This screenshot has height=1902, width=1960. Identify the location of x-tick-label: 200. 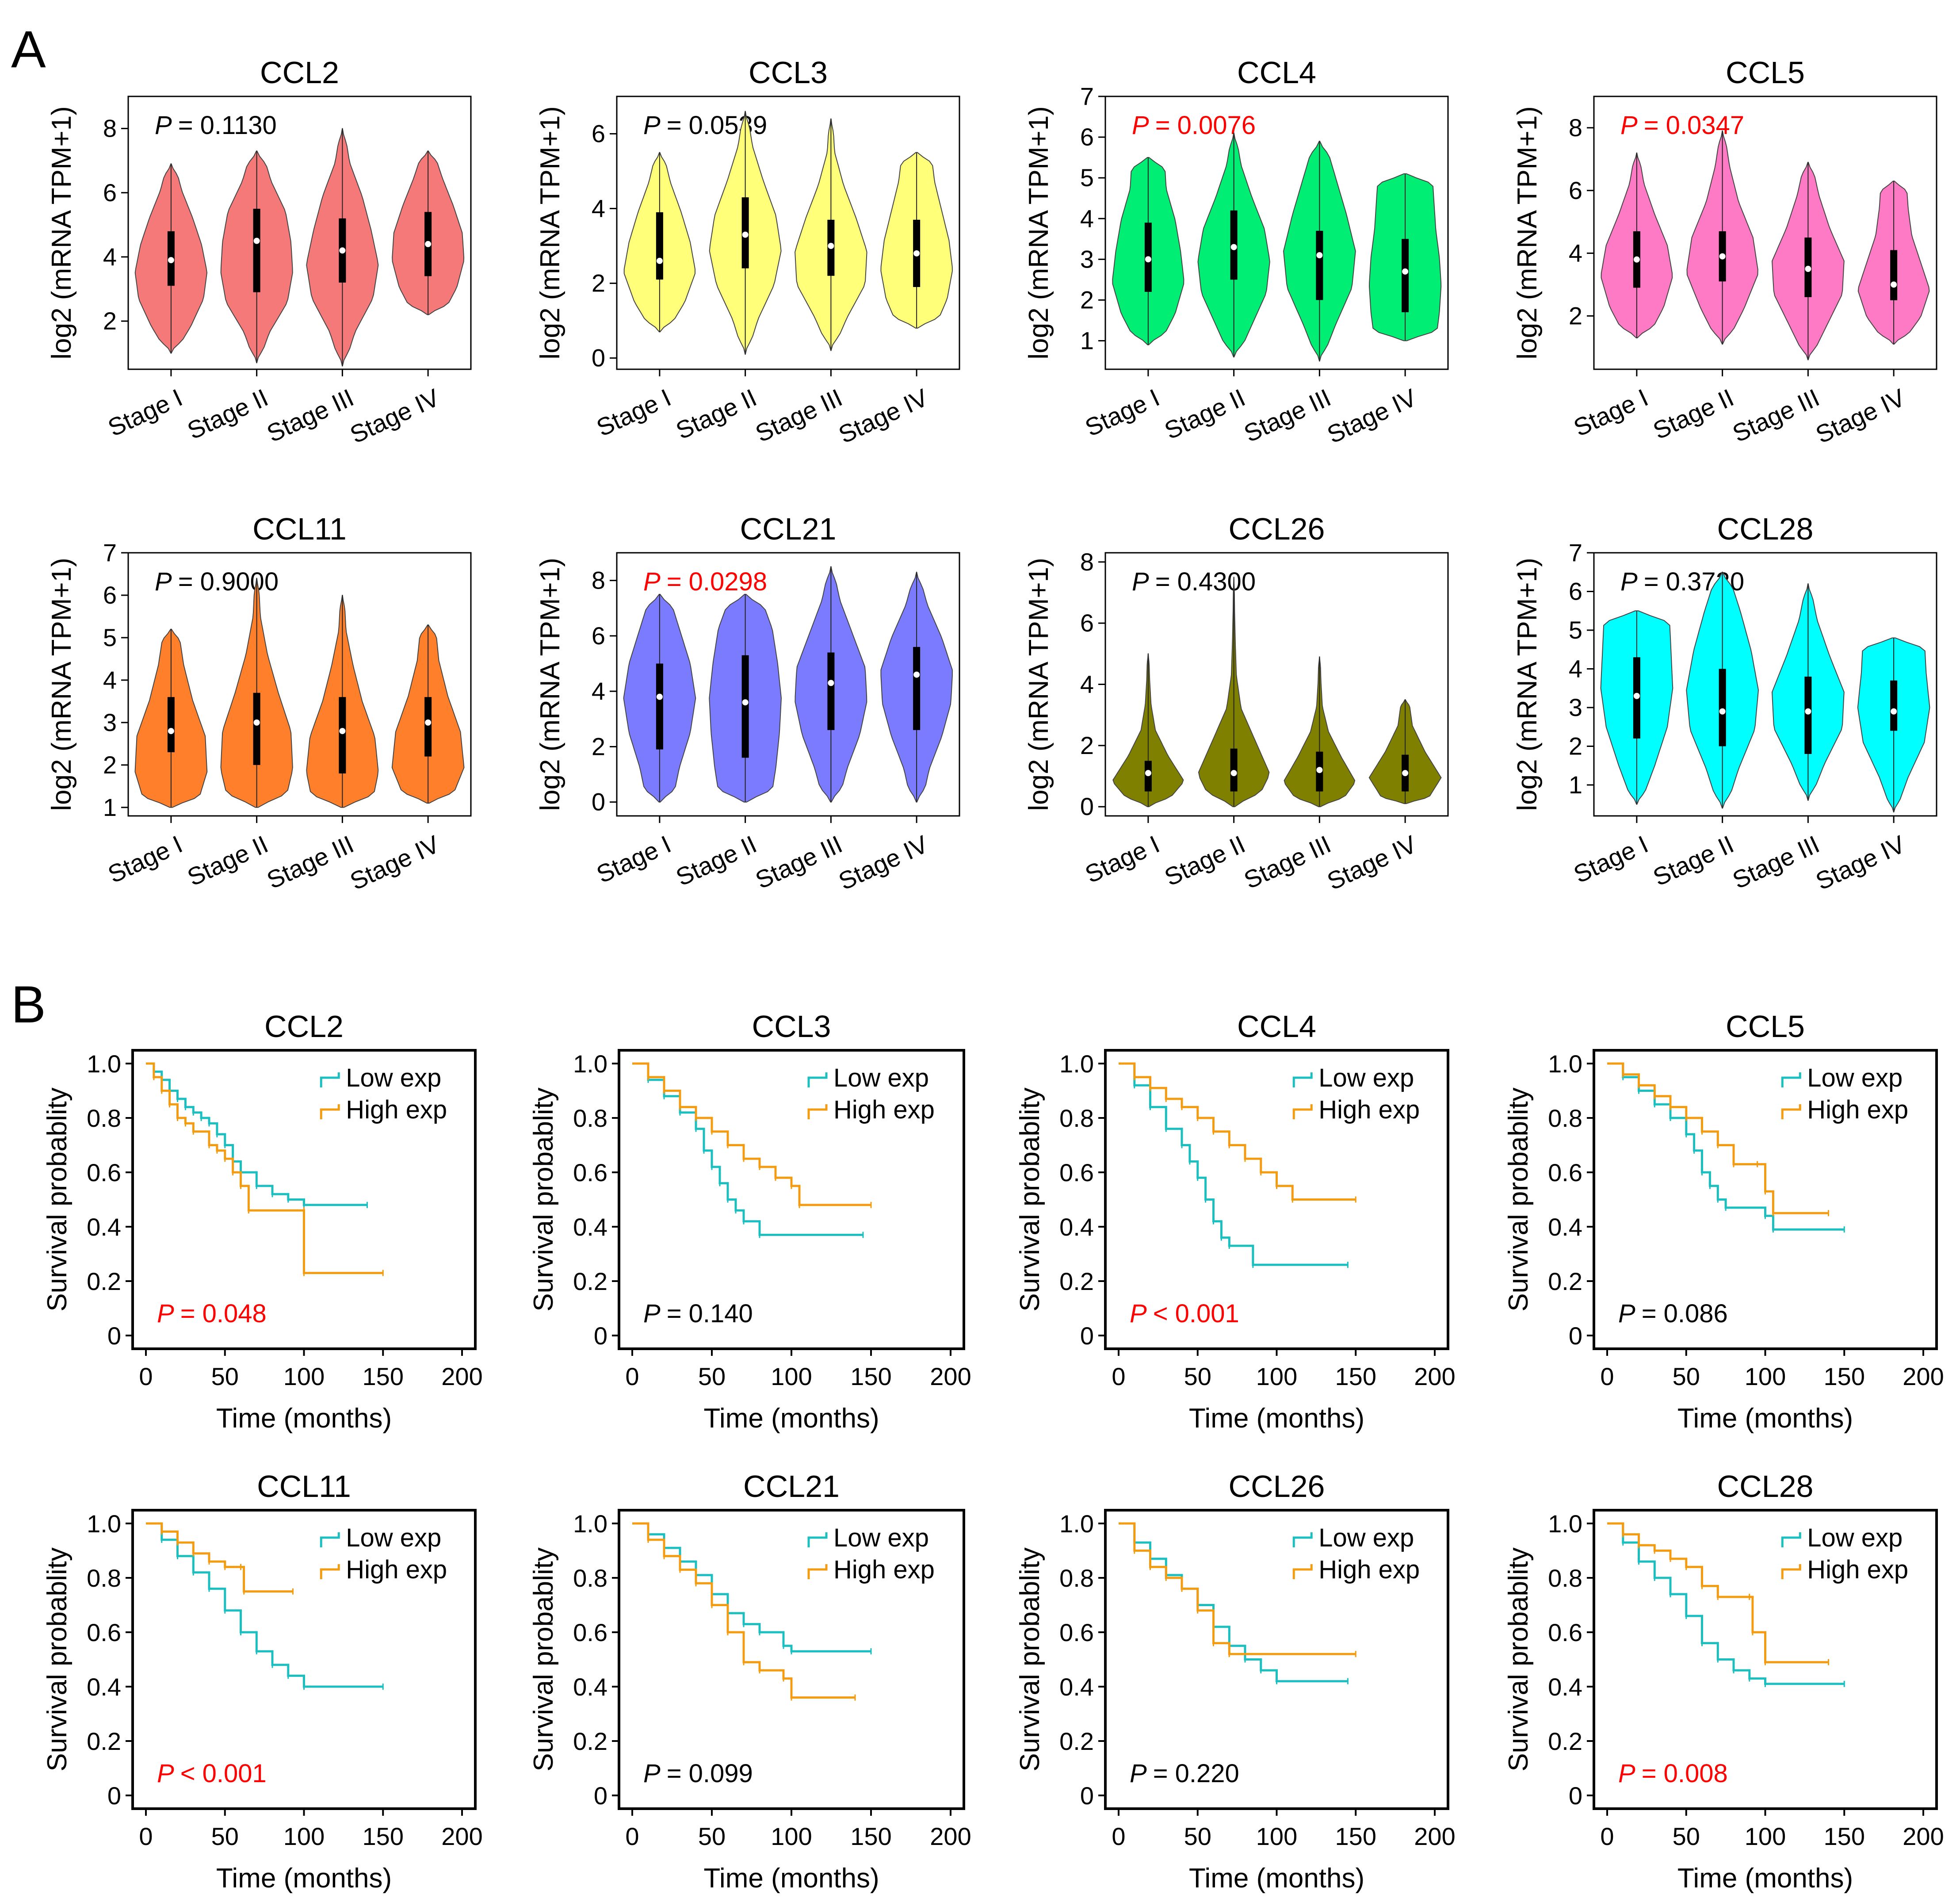
(950, 1836).